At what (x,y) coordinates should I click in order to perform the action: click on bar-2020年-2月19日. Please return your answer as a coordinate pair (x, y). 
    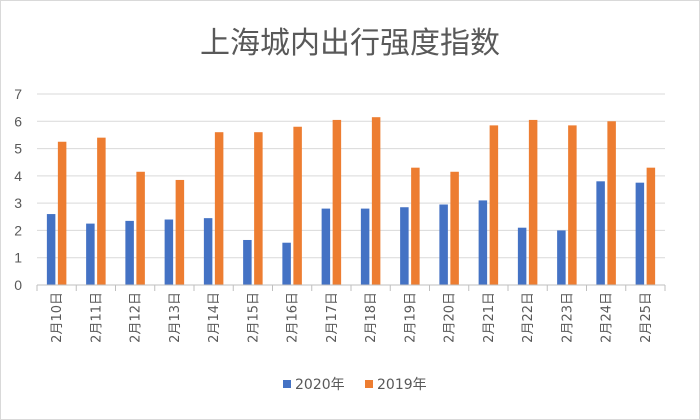
    Looking at the image, I should click on (404, 246).